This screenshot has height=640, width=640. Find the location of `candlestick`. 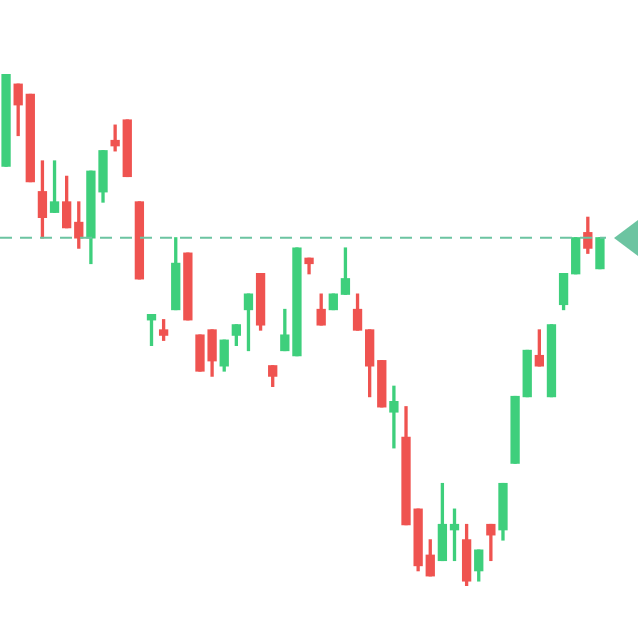

candlestick is located at coordinates (394, 417).